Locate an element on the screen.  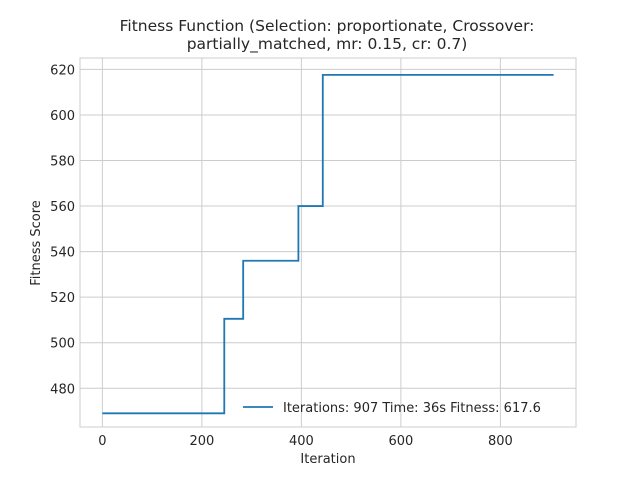
y-tick-label: 500 is located at coordinates (62, 344).